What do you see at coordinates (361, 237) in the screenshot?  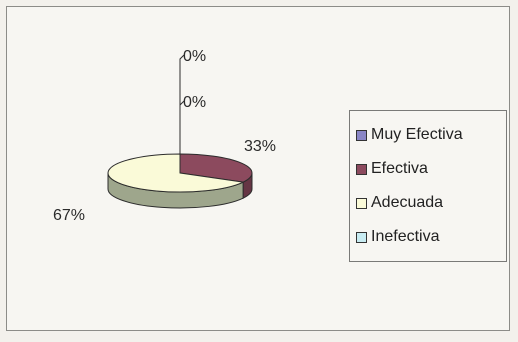 I see `legend-swatch-inefectiva` at bounding box center [361, 237].